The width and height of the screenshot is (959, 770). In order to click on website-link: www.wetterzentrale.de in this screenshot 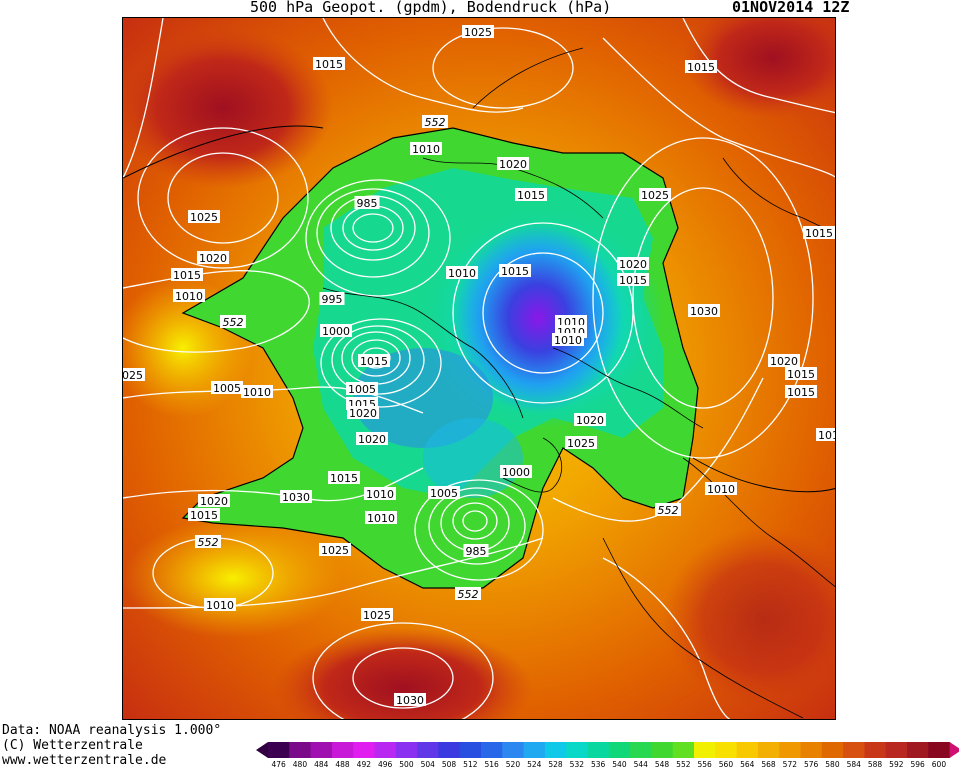, I will do `click(84, 760)`.